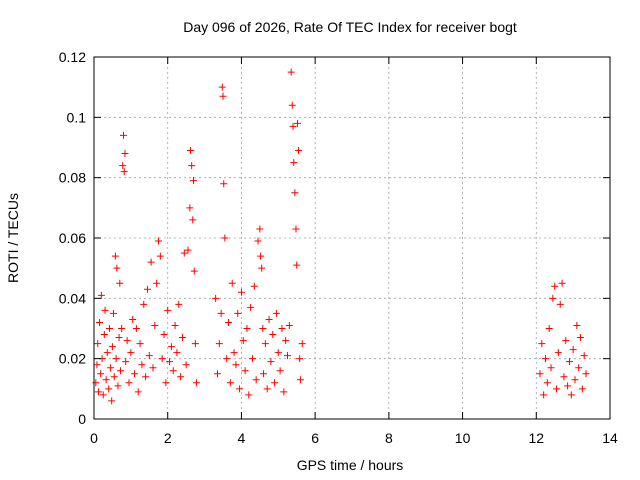  Describe the element at coordinates (72, 57) in the screenshot. I see `y-tick-label: 0.12` at that location.